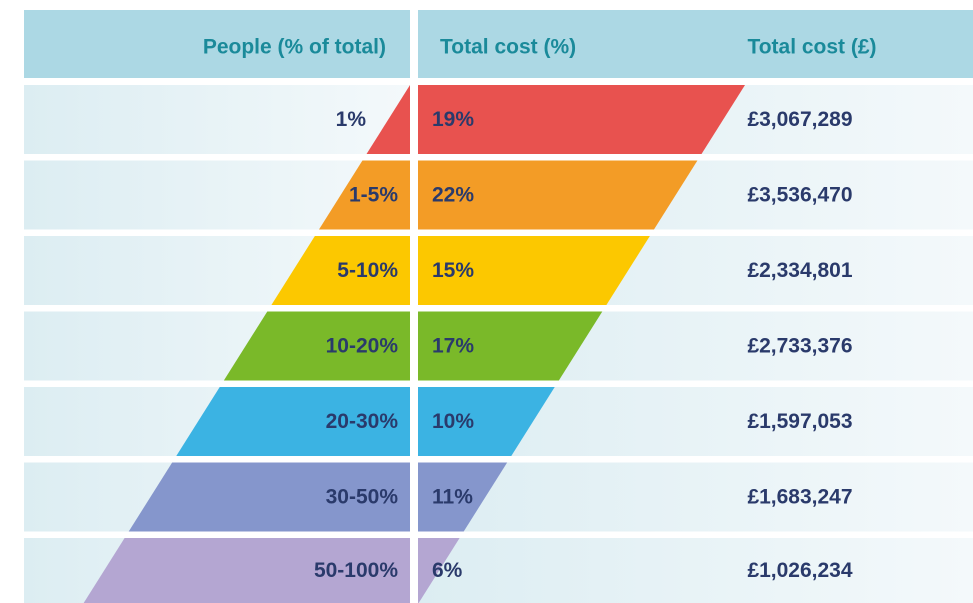  What do you see at coordinates (373, 195) in the screenshot?
I see `people: 1-5%` at bounding box center [373, 195].